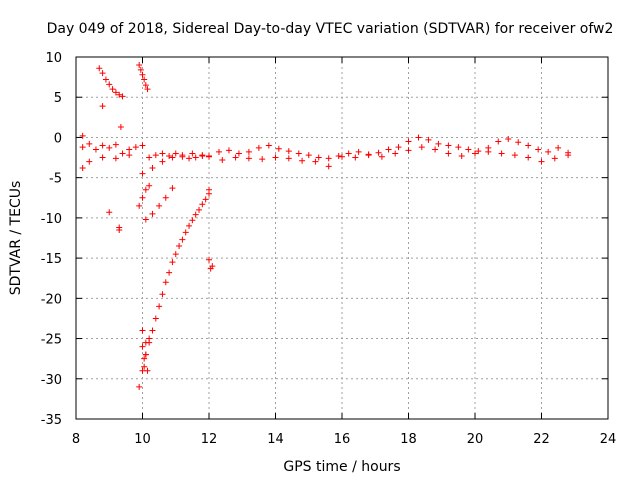  Describe the element at coordinates (51, 259) in the screenshot. I see `y-tick-label: -15` at that location.